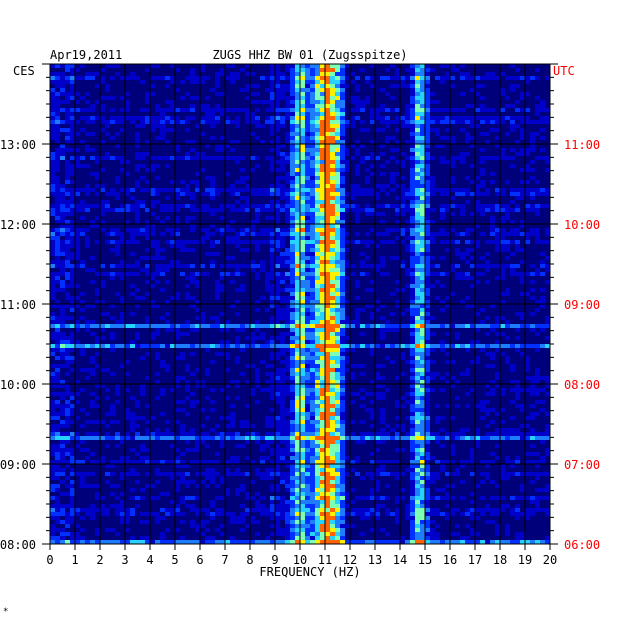 The image size is (630, 624). I want to click on x-tick-label: 17, so click(475, 560).